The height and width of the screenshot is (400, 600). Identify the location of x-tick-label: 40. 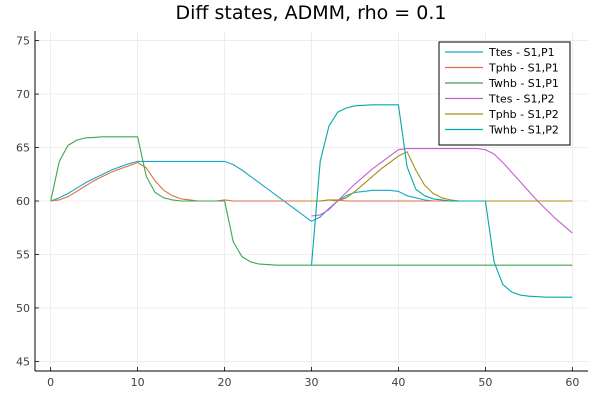
(398, 382).